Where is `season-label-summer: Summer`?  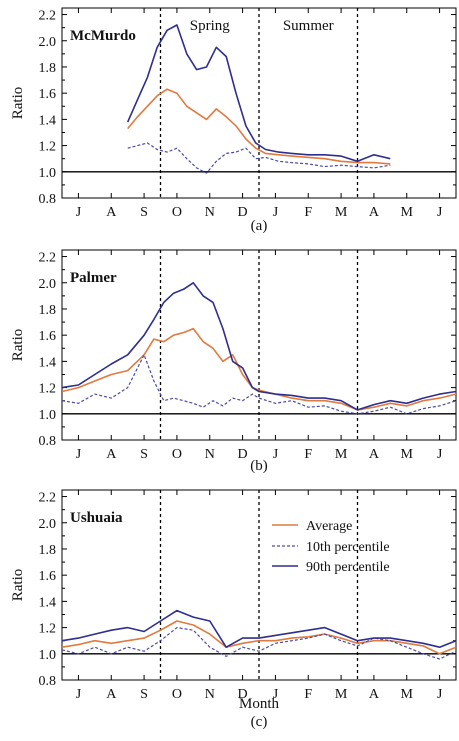
season-label-summer: Summer is located at coordinates (308, 26).